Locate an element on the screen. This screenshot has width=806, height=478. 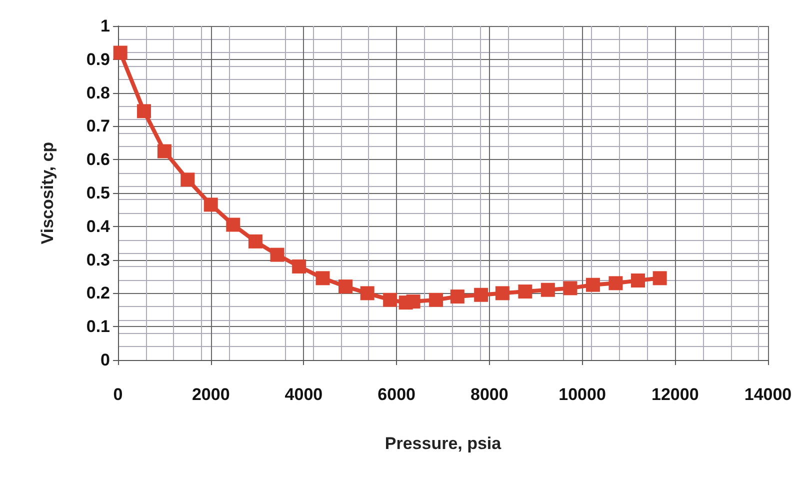
y-tick-label: 0.8 is located at coordinates (98, 92).